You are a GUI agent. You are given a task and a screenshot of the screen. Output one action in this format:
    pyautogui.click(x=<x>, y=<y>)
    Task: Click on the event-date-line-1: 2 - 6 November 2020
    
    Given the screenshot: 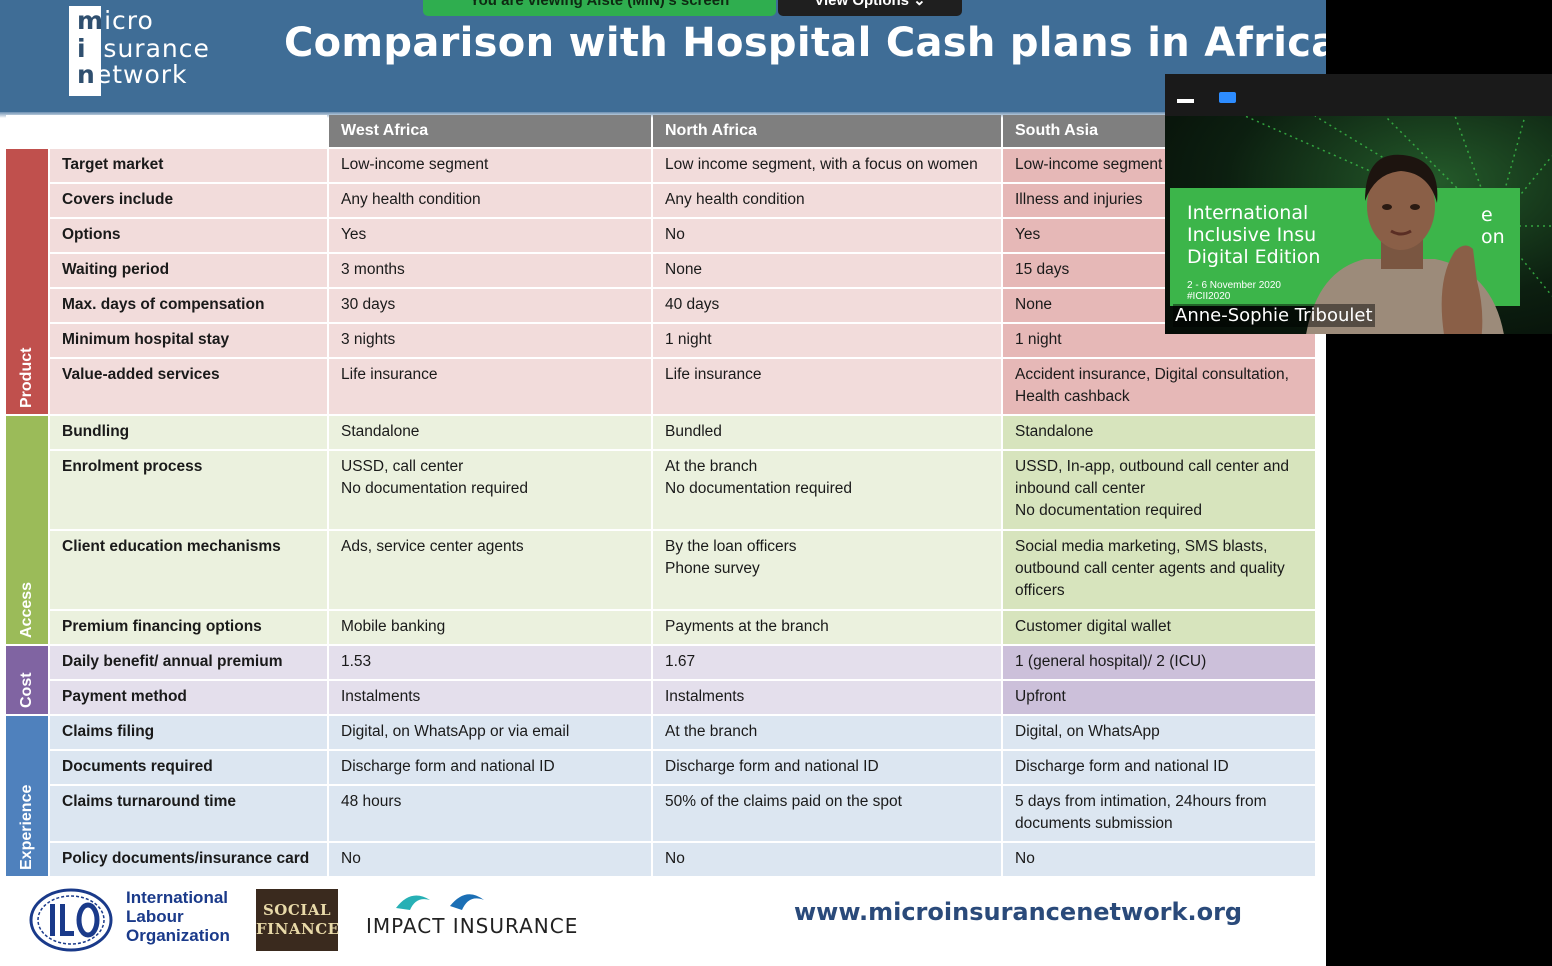 What is the action you would take?
    pyautogui.click(x=1234, y=285)
    